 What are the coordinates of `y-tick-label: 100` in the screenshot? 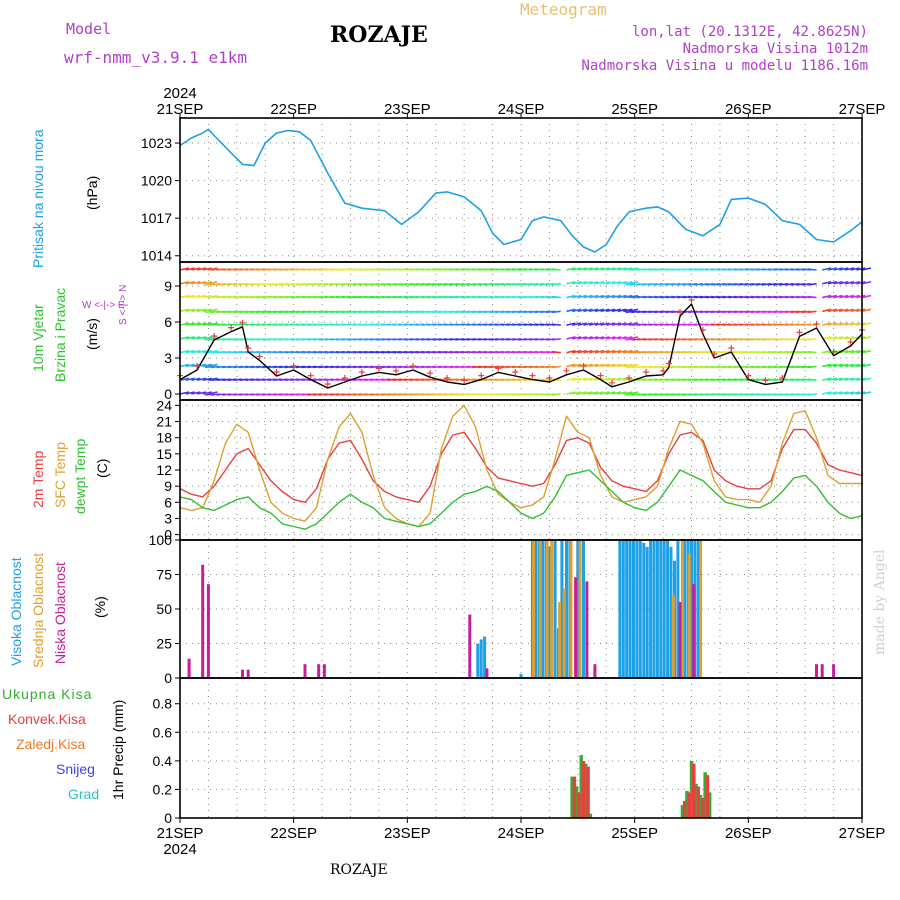 It's located at (161, 540).